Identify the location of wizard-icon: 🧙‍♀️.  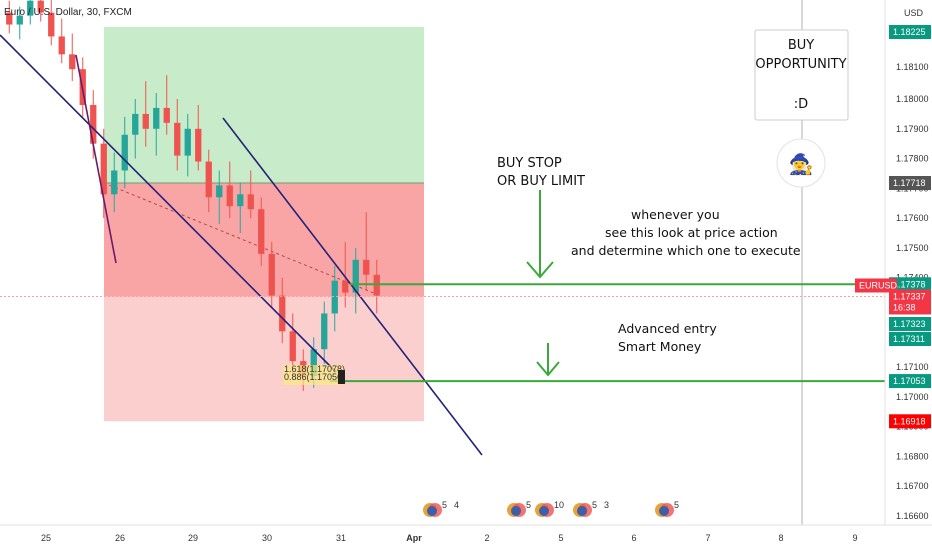
(801, 164).